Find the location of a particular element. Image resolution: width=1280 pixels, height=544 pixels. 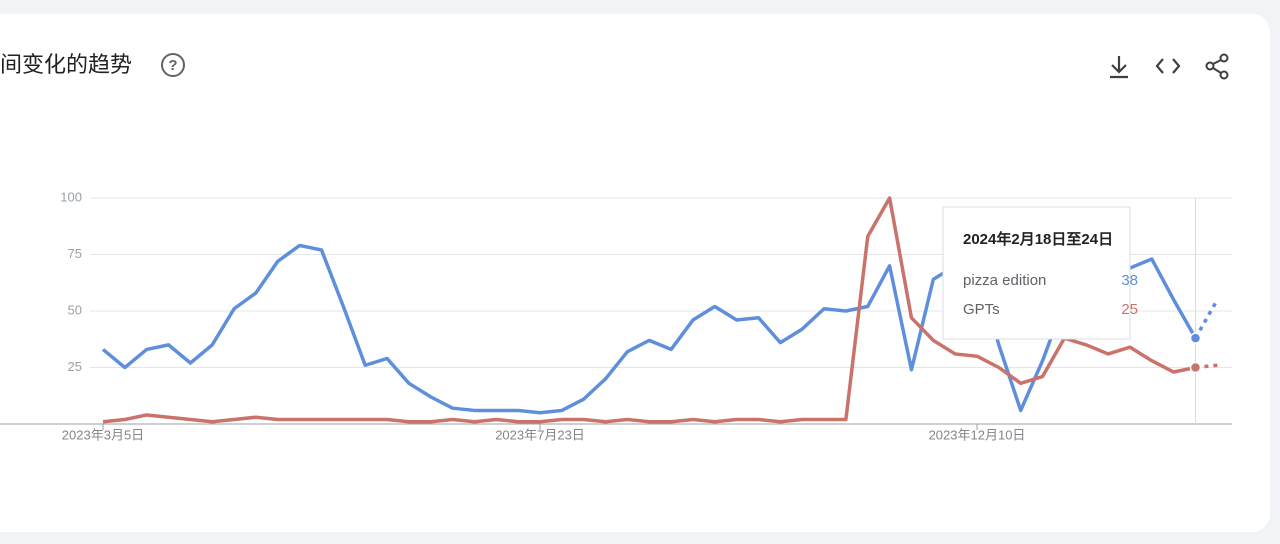

y-tick-label: 100 is located at coordinates (71, 196).